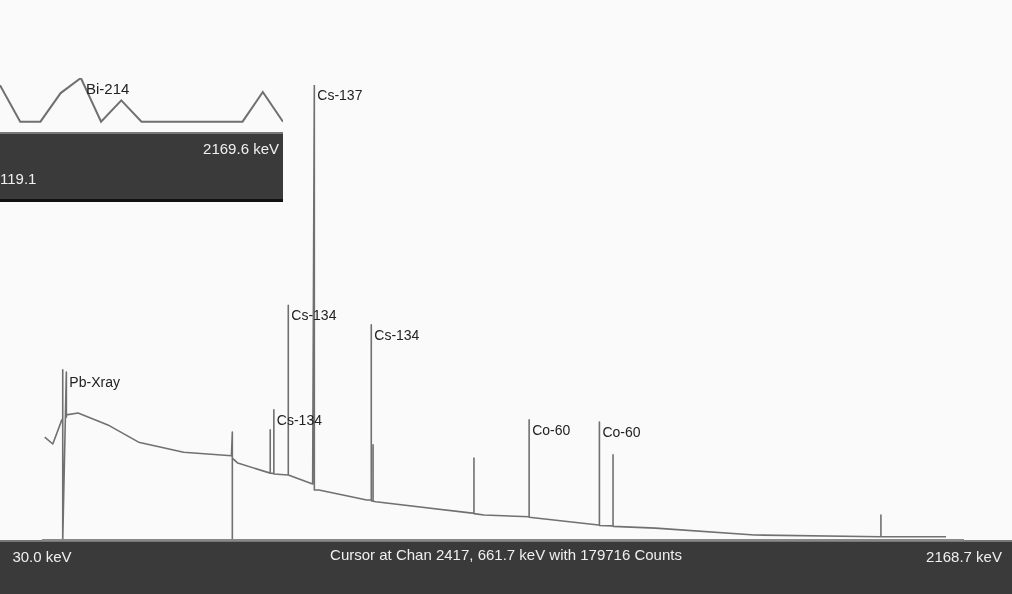  I want to click on annotation: Pb-Xray, so click(94, 382).